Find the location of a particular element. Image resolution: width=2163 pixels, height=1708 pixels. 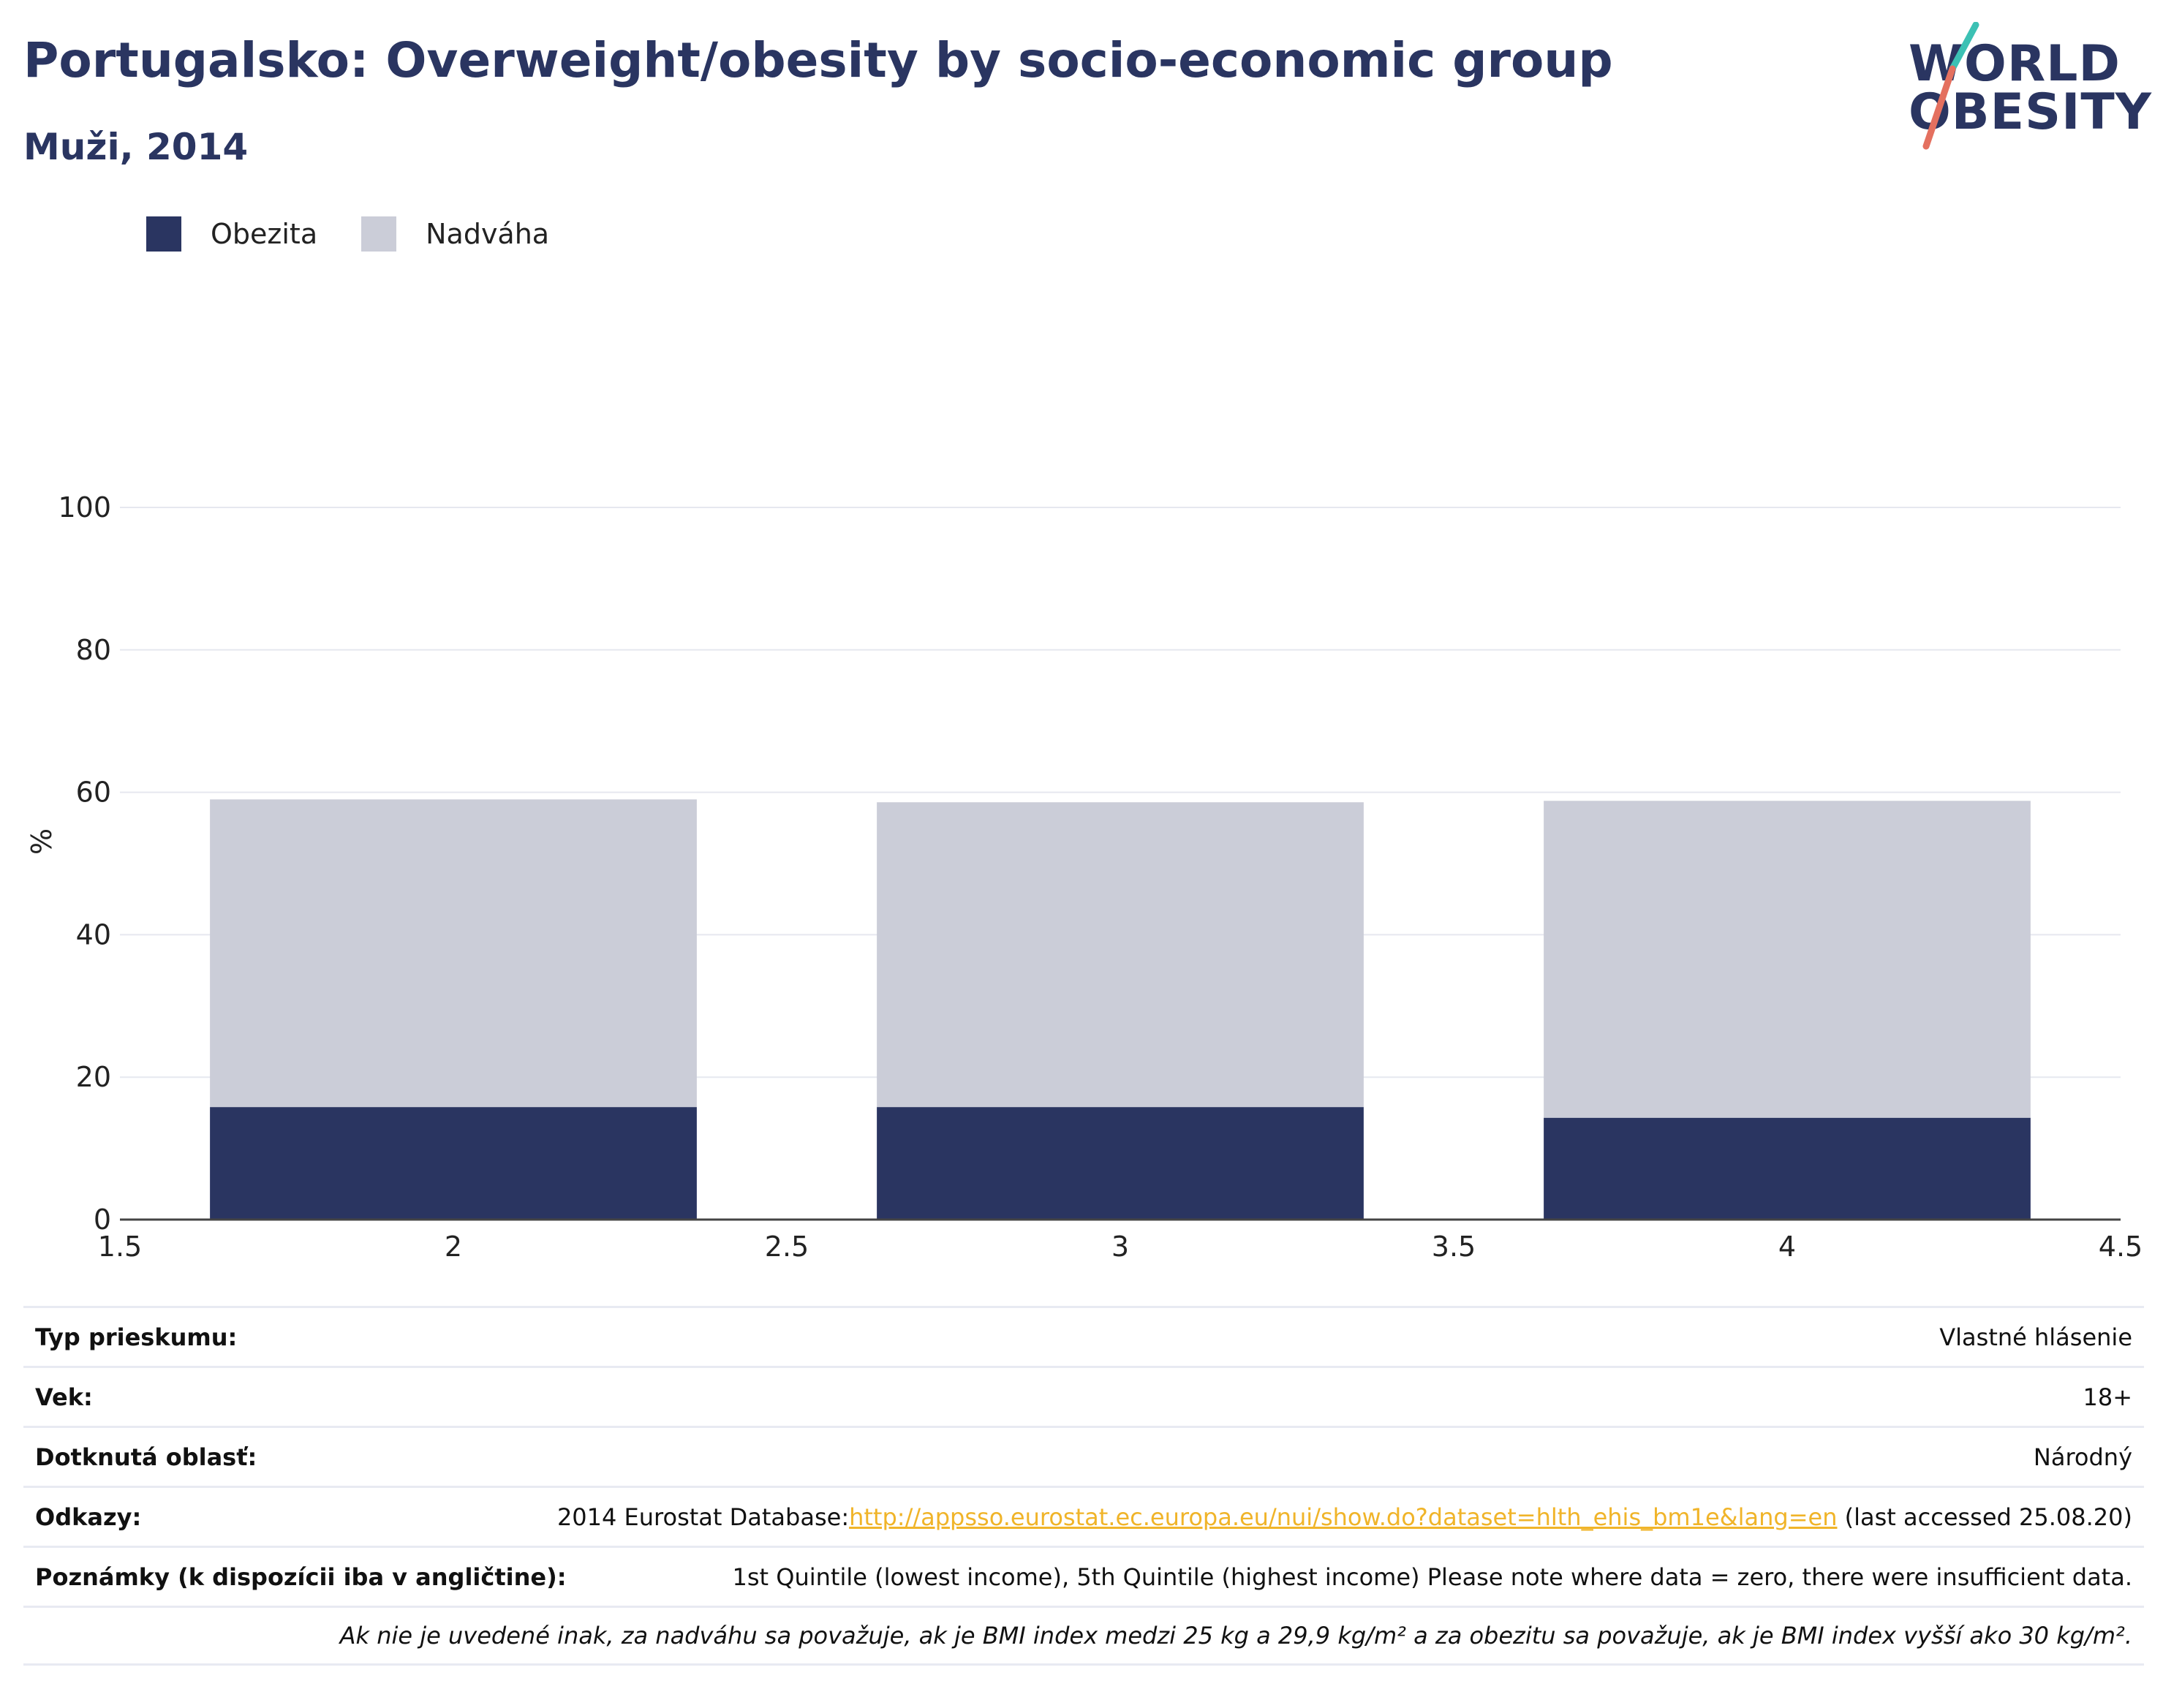

y-tick-label: 60 is located at coordinates (94, 792).